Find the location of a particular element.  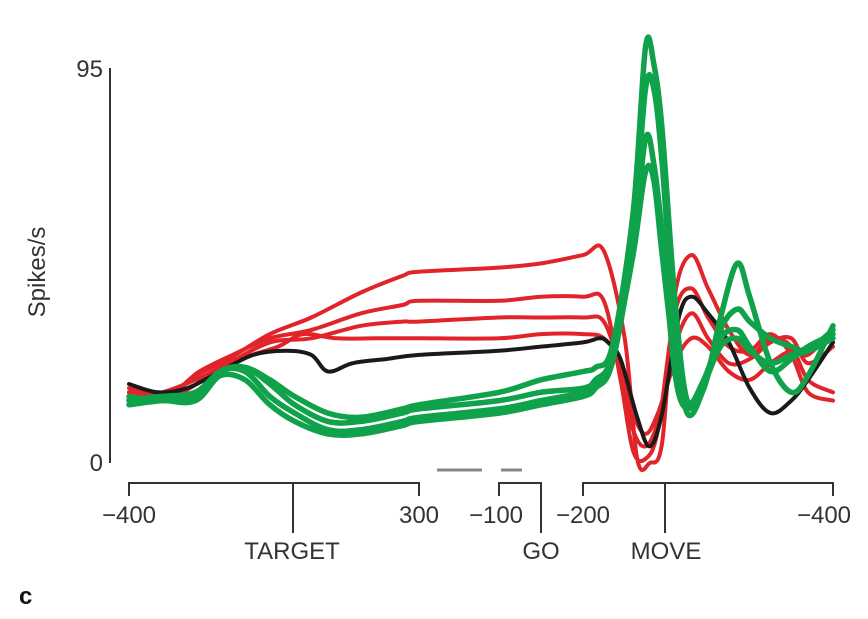

y-tick-label-bottom: 0 is located at coordinates (96, 463).